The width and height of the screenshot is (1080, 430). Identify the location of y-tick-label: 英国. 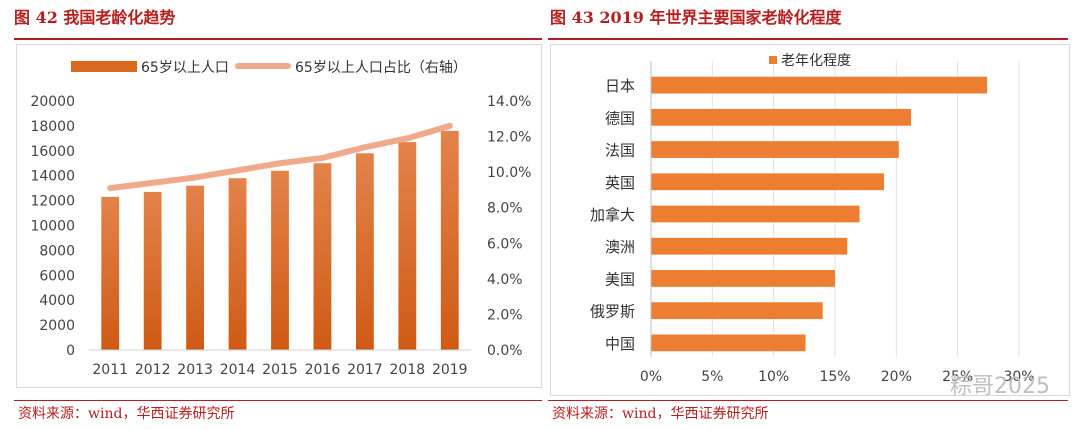
(620, 183).